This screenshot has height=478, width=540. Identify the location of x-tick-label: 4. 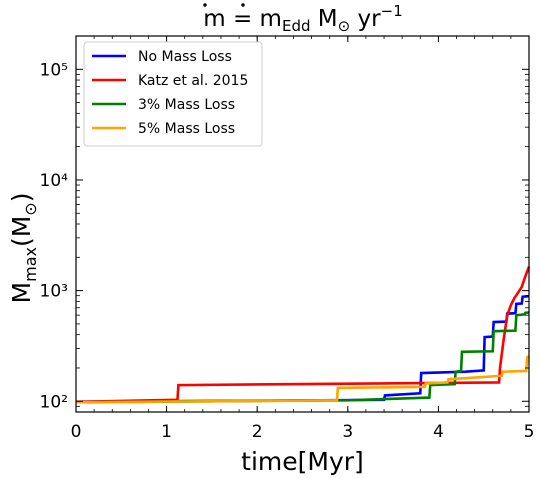
(438, 432).